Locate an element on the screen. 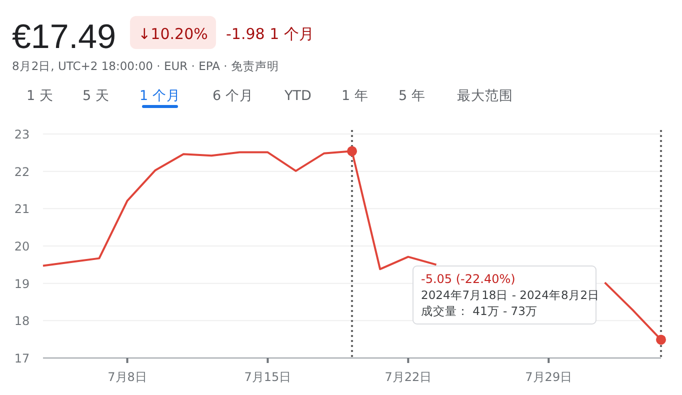 The height and width of the screenshot is (395, 682). y-tick-label: 22 is located at coordinates (22, 171).